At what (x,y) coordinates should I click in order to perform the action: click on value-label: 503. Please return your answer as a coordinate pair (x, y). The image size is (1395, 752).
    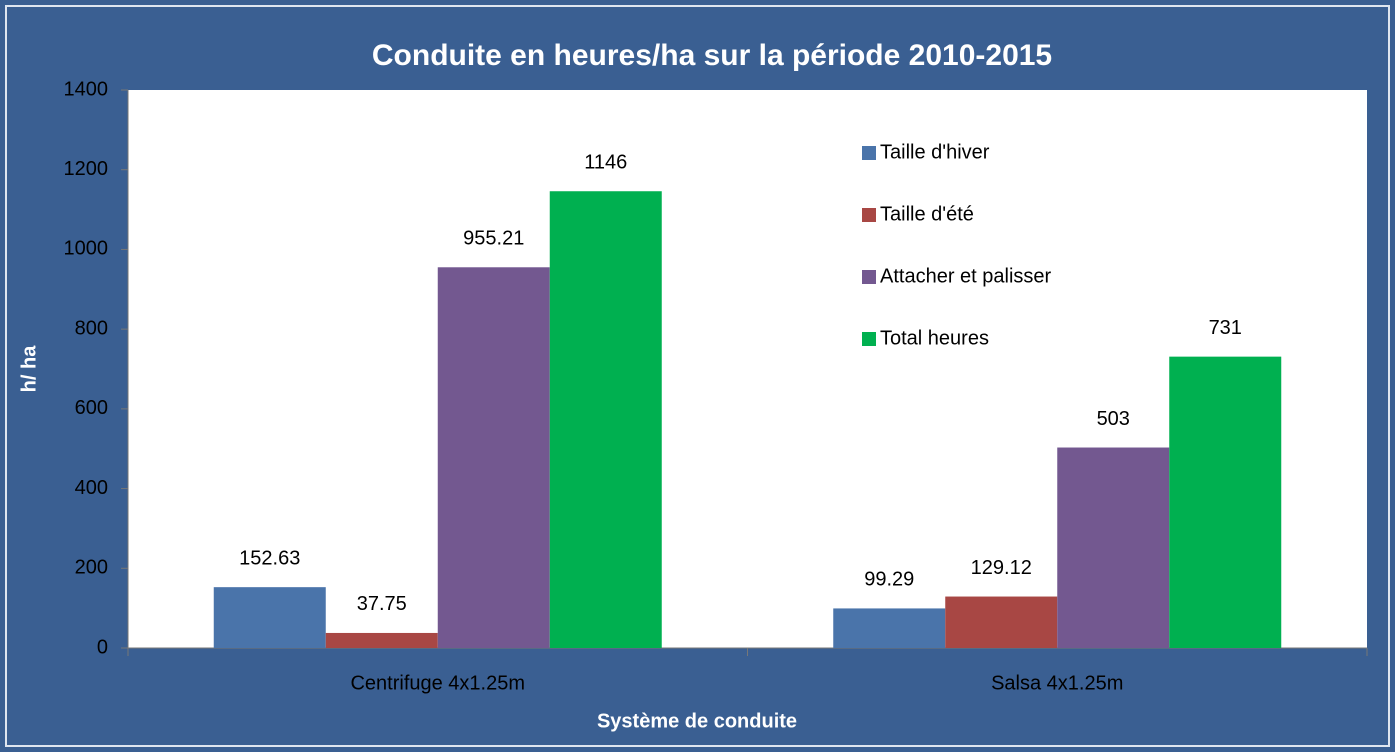
    Looking at the image, I should click on (1113, 419).